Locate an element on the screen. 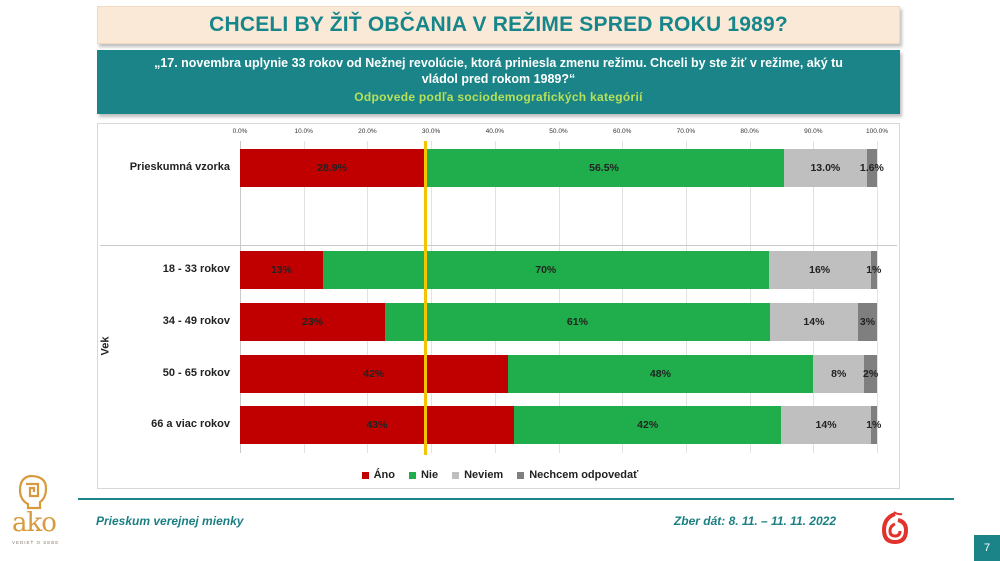  x-tick-label: 80.0% is located at coordinates (749, 131).